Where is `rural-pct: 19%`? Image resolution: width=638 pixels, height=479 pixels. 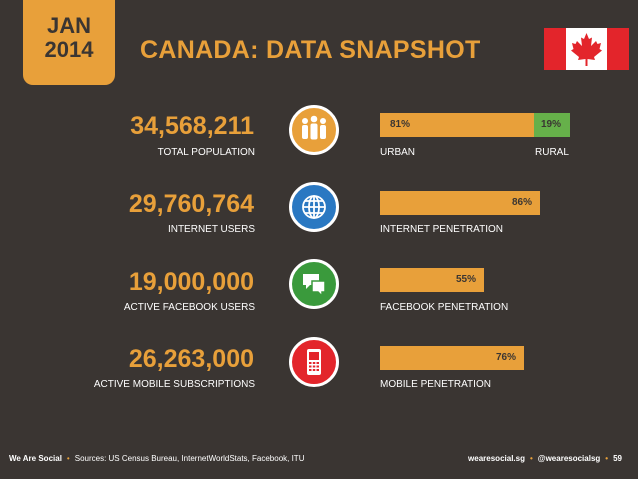
rural-pct: 19% is located at coordinates (551, 124).